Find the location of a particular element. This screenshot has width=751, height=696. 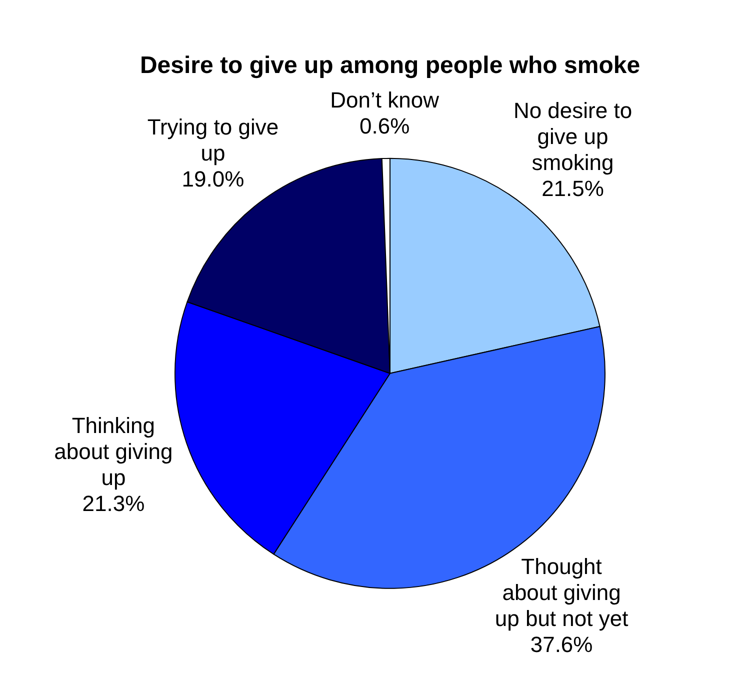

data-label: 19.0% is located at coordinates (213, 179).